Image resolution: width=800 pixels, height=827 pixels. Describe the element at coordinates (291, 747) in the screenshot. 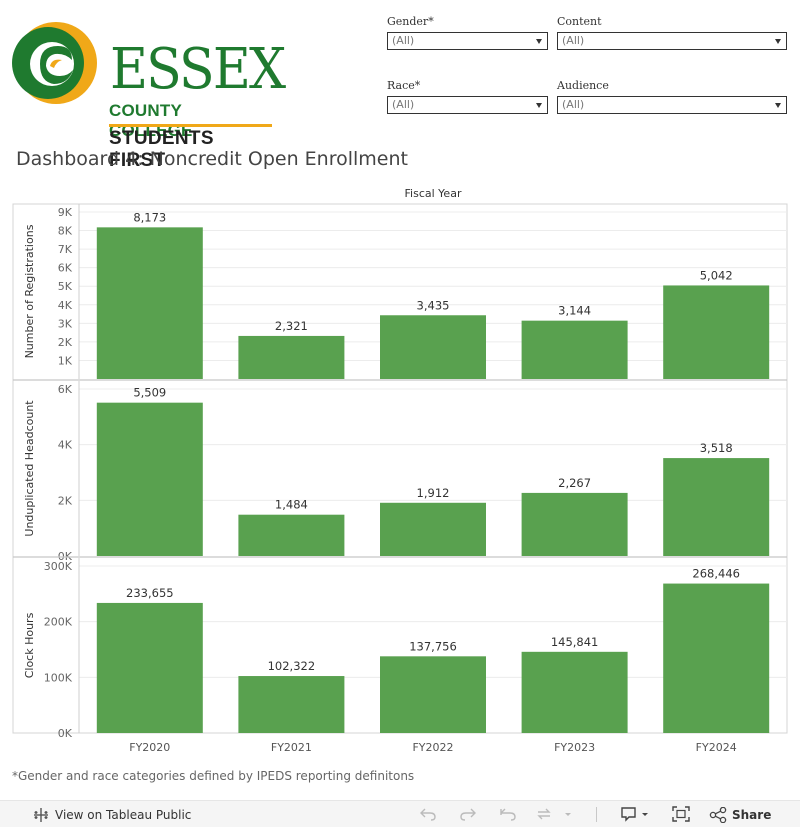

I see `x-tick-label: FY2021` at that location.